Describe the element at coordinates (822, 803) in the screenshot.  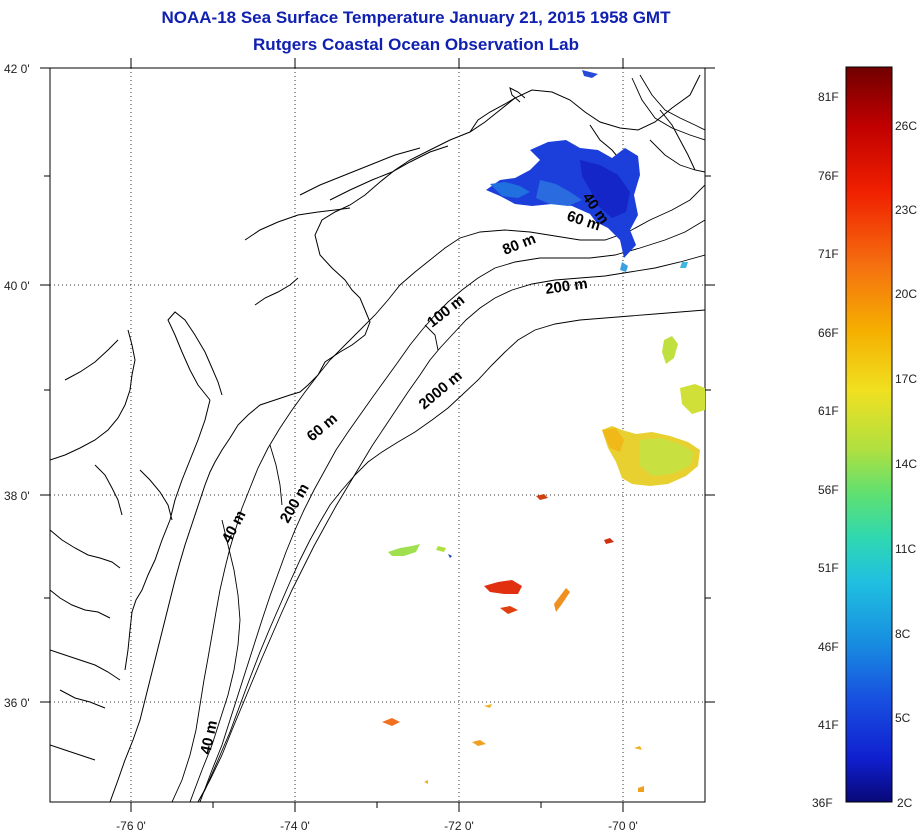
I see `colorbar-f-label: 36F` at that location.